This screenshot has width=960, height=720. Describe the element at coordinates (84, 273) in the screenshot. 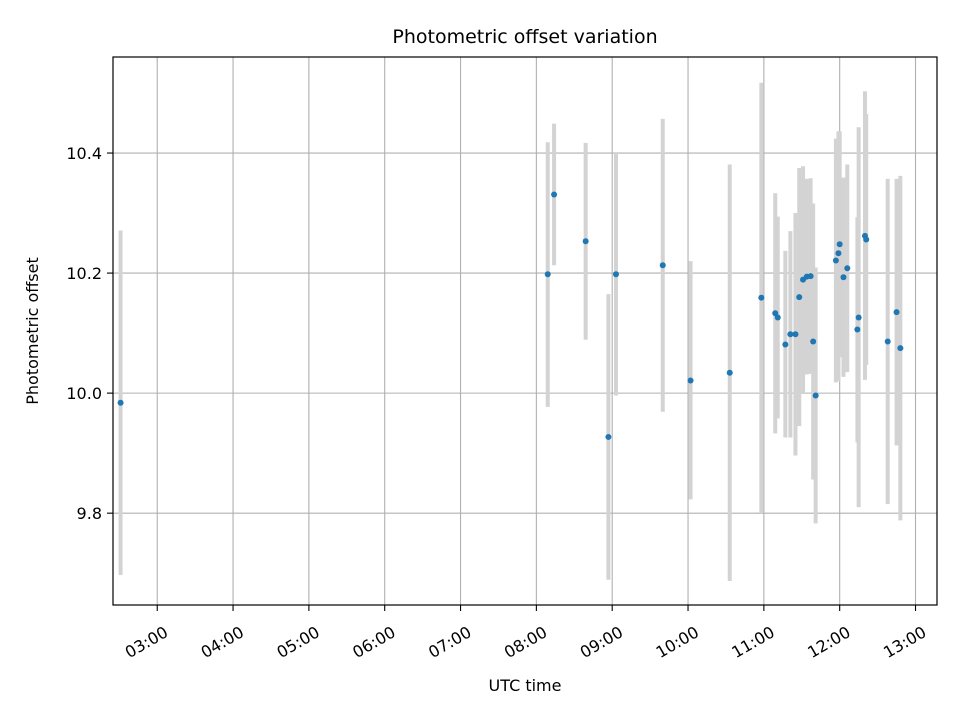

I see `y-tick-label: 10.2` at that location.